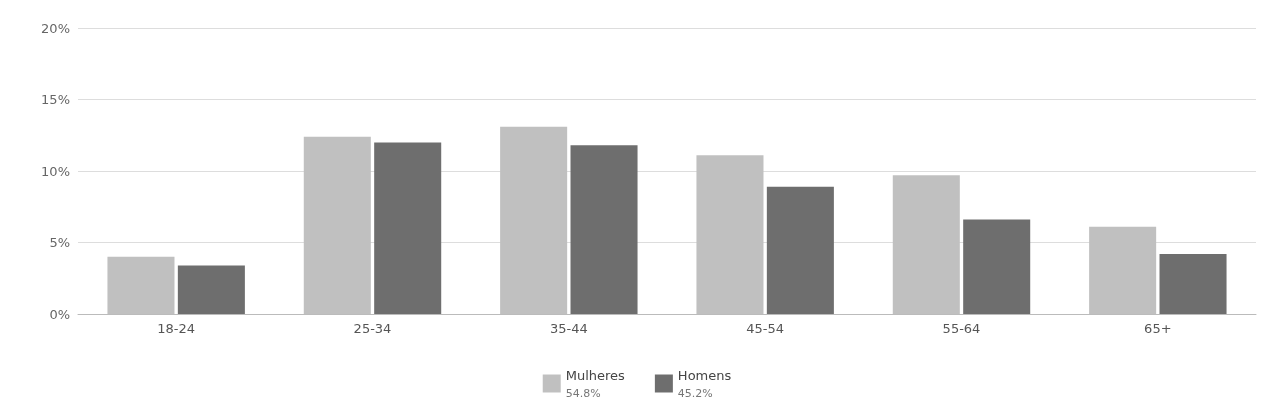 The image size is (1274, 414). I want to click on x-tick-label: 45-54, so click(765, 328).